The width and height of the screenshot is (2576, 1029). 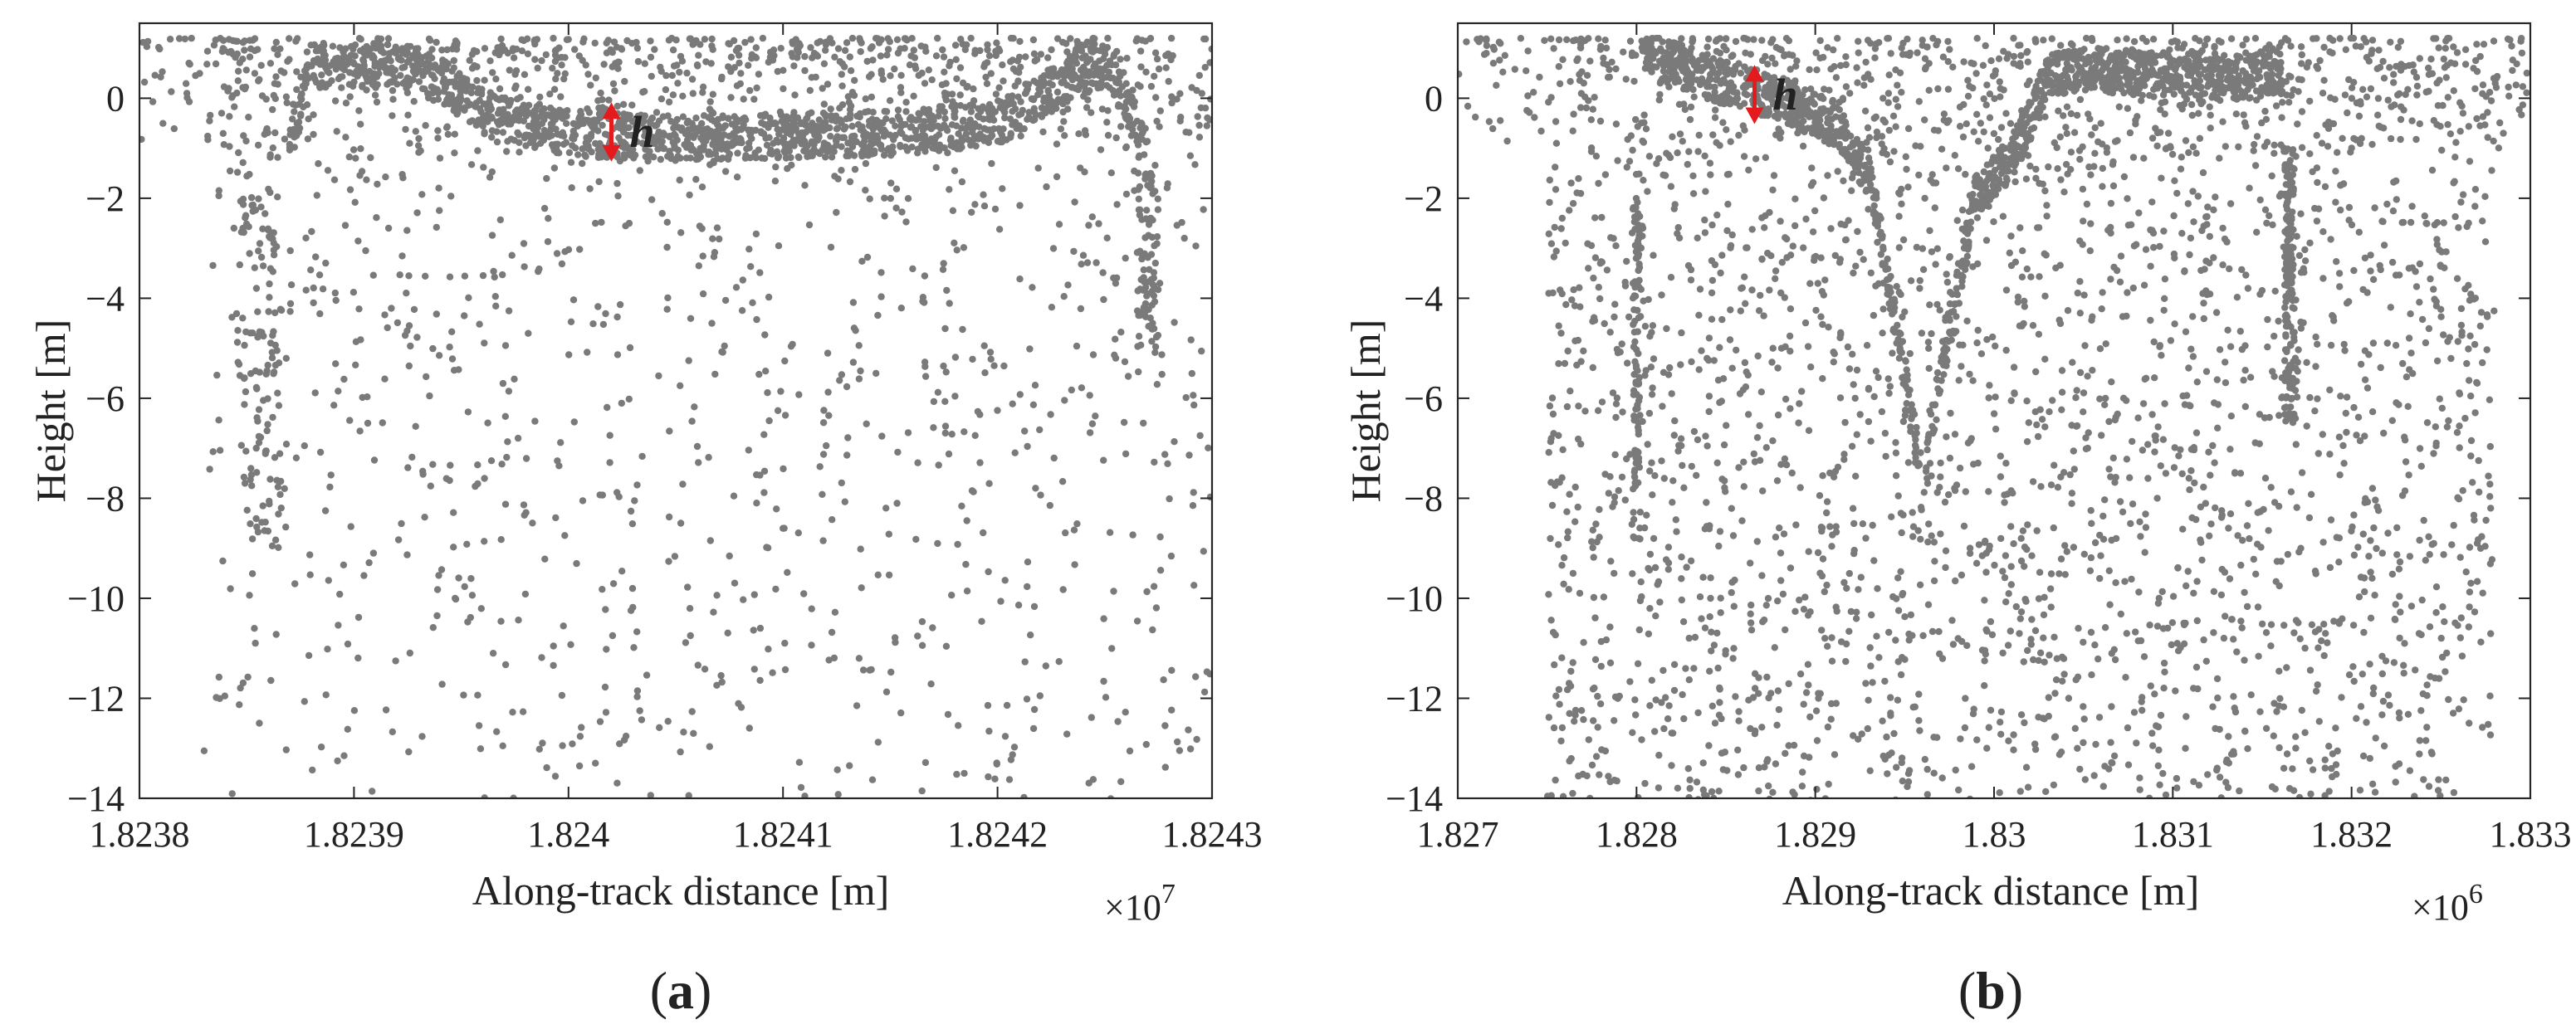 I want to click on y-tick-label: −10, so click(x=96, y=598).